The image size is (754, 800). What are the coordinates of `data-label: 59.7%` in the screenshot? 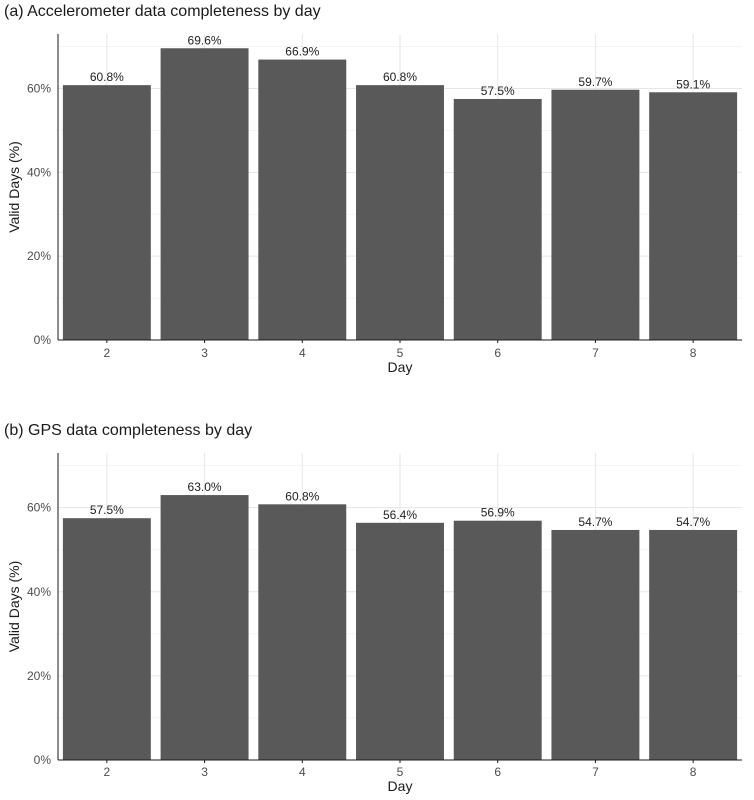 It's located at (595, 82).